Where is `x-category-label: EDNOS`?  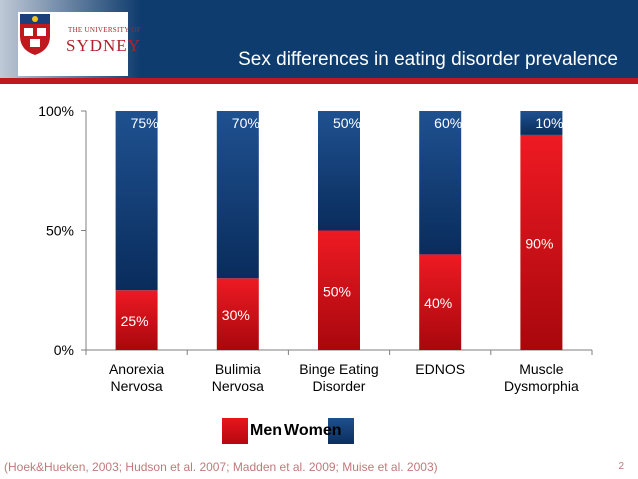 x-category-label: EDNOS is located at coordinates (440, 369).